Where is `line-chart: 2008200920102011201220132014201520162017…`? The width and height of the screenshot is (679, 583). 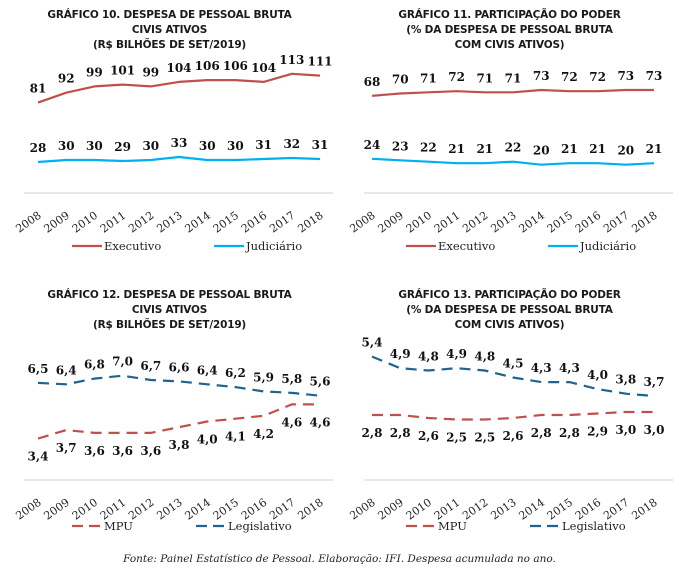 line-chart: 2008200920102011201220132014201520162017… is located at coordinates (173, 444).